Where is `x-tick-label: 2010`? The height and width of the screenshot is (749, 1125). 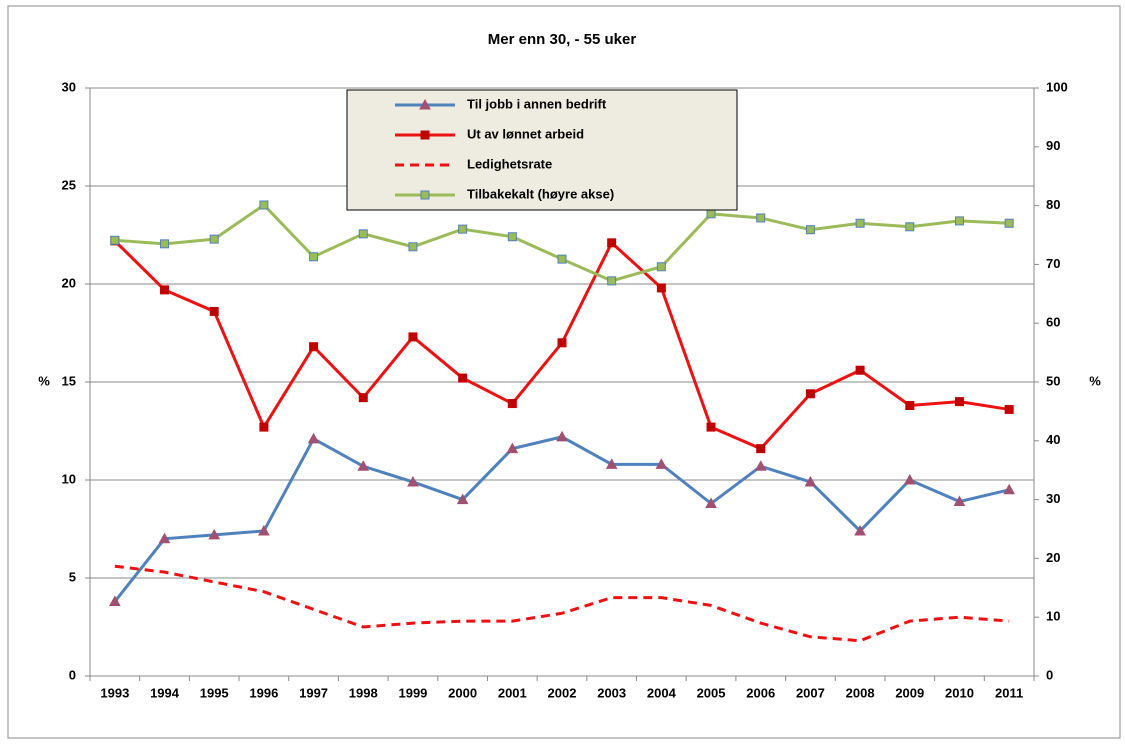 x-tick-label: 2010 is located at coordinates (959, 692).